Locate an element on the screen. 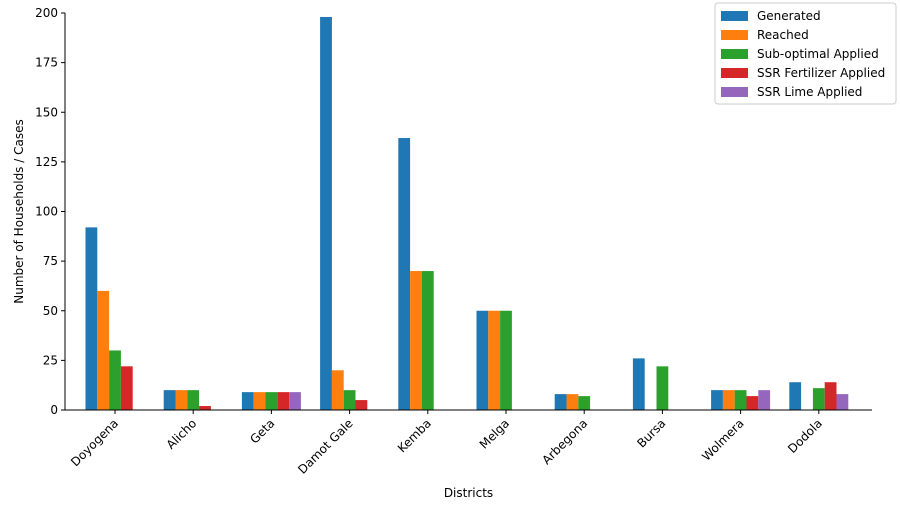 The width and height of the screenshot is (900, 518). y-tick-label: 175 is located at coordinates (46, 63).